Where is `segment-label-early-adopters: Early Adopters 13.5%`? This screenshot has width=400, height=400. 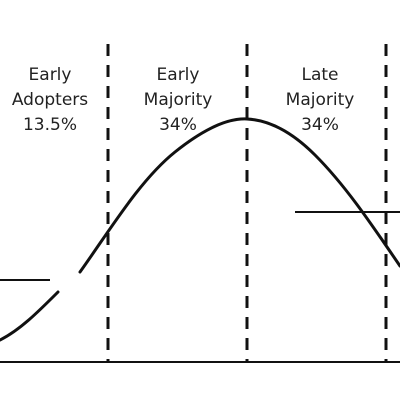 segment-label-early-adopters: Early Adopters 13.5% is located at coordinates (50, 100).